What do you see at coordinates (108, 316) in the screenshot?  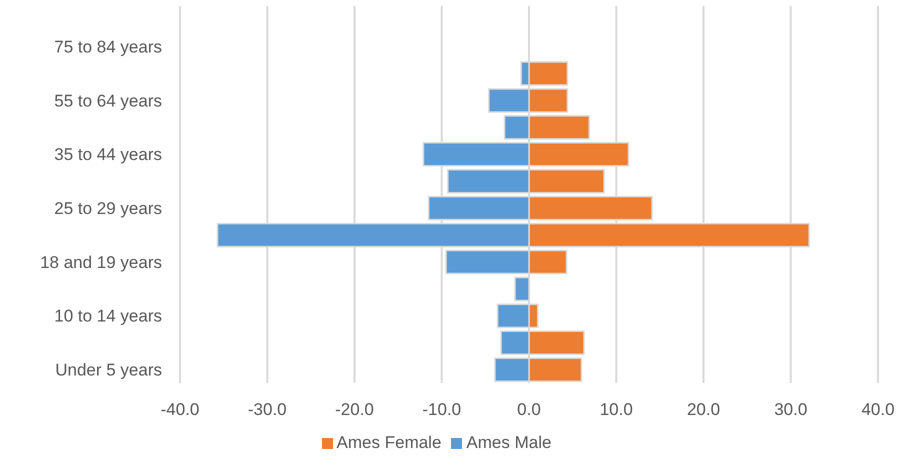 I see `y-tick-label: 10 to 14 years` at bounding box center [108, 316].